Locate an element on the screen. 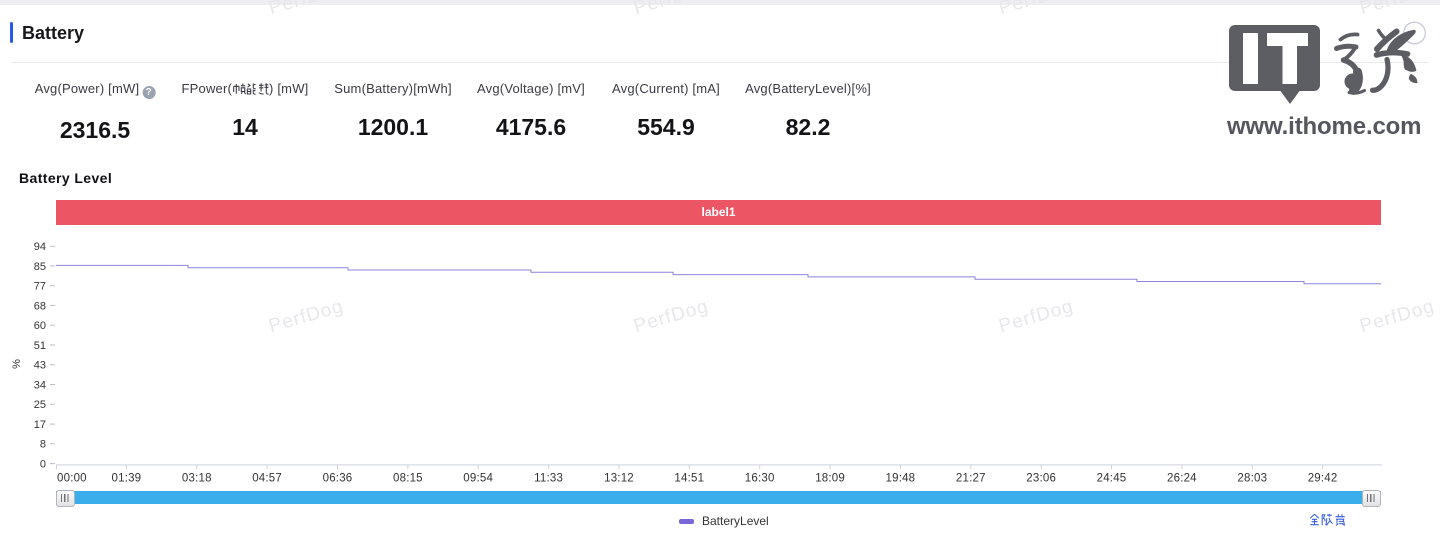 The image size is (1440, 545). svg-text: 8 is located at coordinates (43, 445).